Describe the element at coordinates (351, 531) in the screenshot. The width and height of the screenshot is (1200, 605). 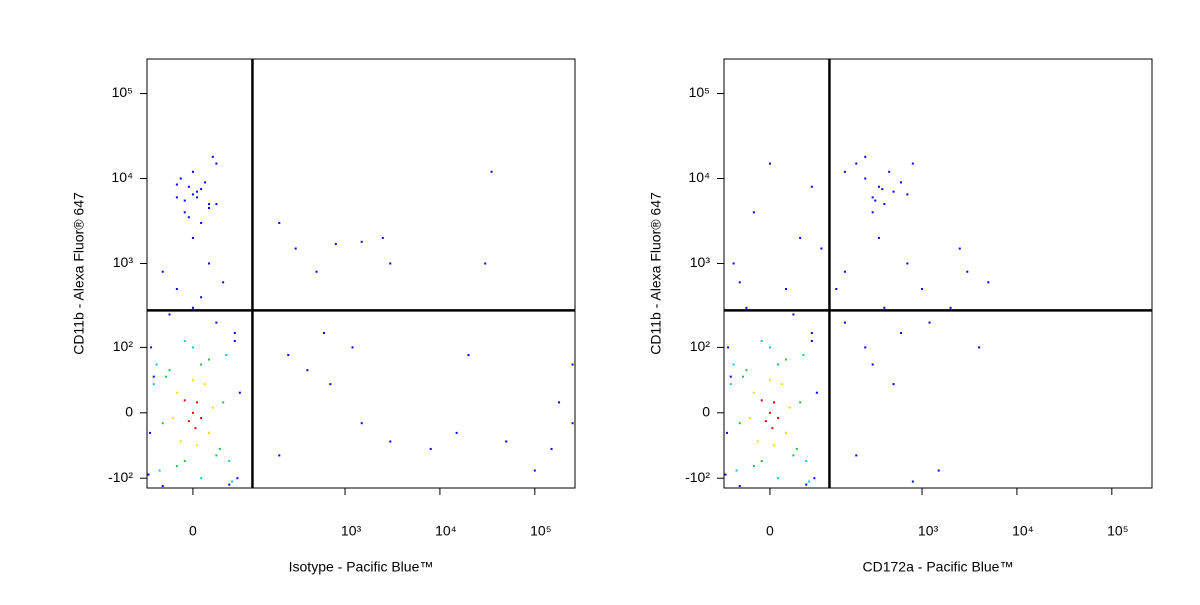
I see `x-tick-label: 10³` at that location.